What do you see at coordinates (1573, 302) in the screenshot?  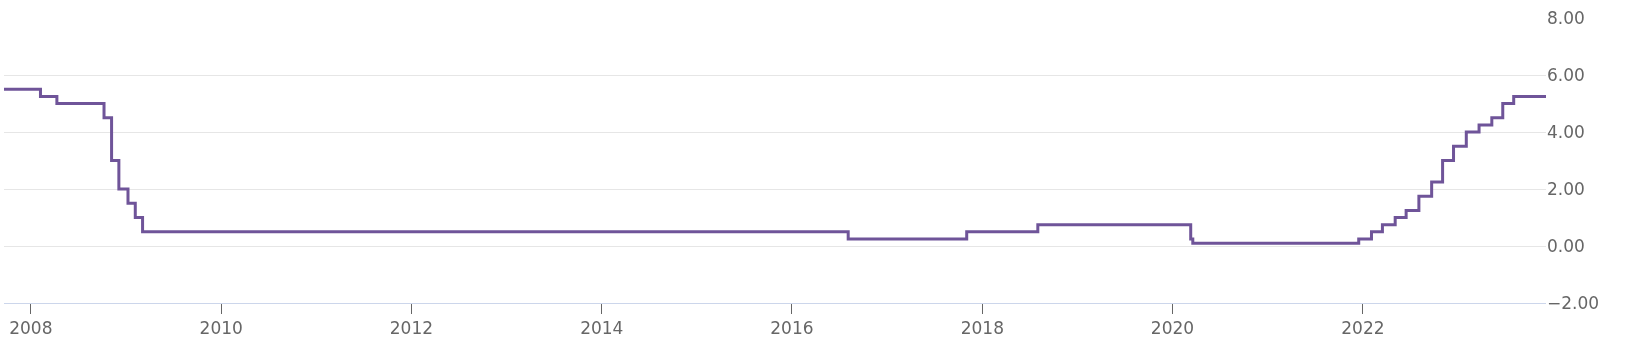 I see `y-tick-label: −2.00` at bounding box center [1573, 302].